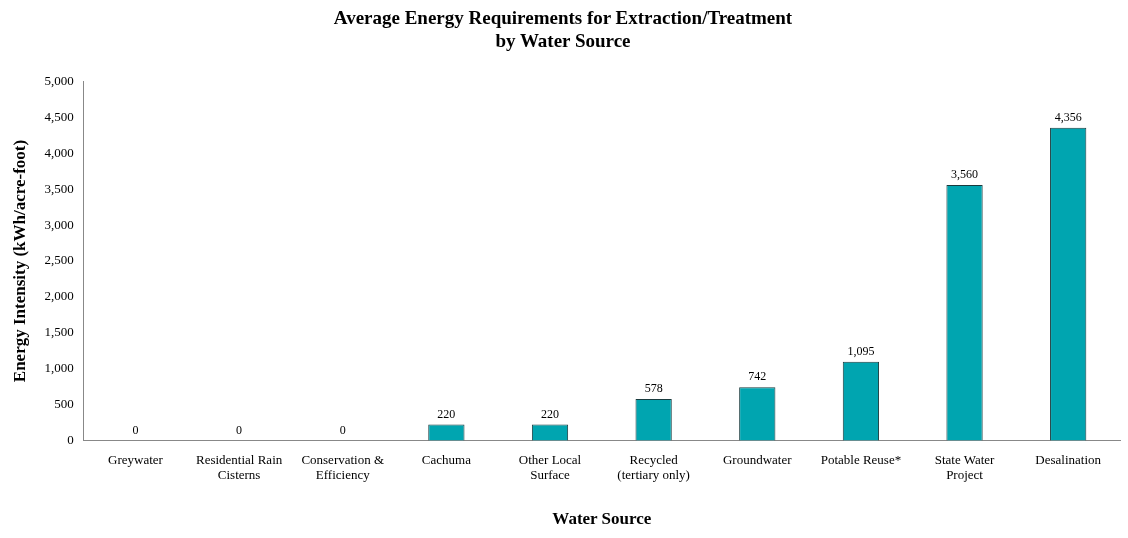  Describe the element at coordinates (602, 519) in the screenshot. I see `x-axis-title: Water Source` at that location.